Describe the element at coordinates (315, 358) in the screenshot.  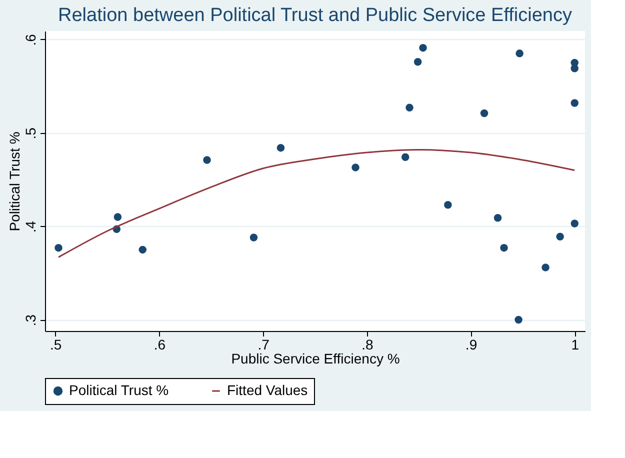
I see `x-axis-title: Public Service Efficiency %` at that location.